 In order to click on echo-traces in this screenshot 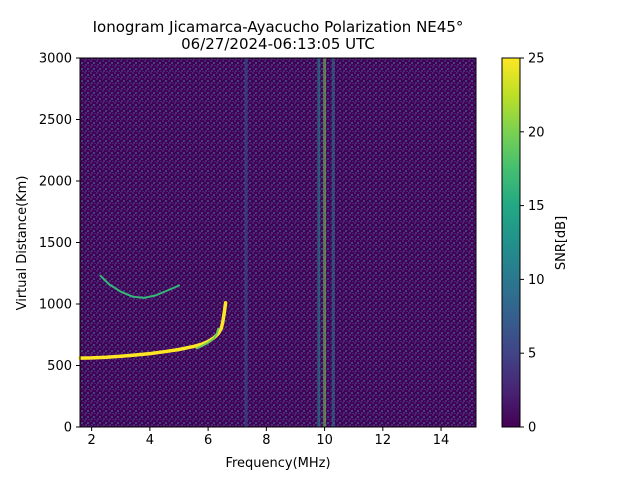, I will do `click(153, 317)`.